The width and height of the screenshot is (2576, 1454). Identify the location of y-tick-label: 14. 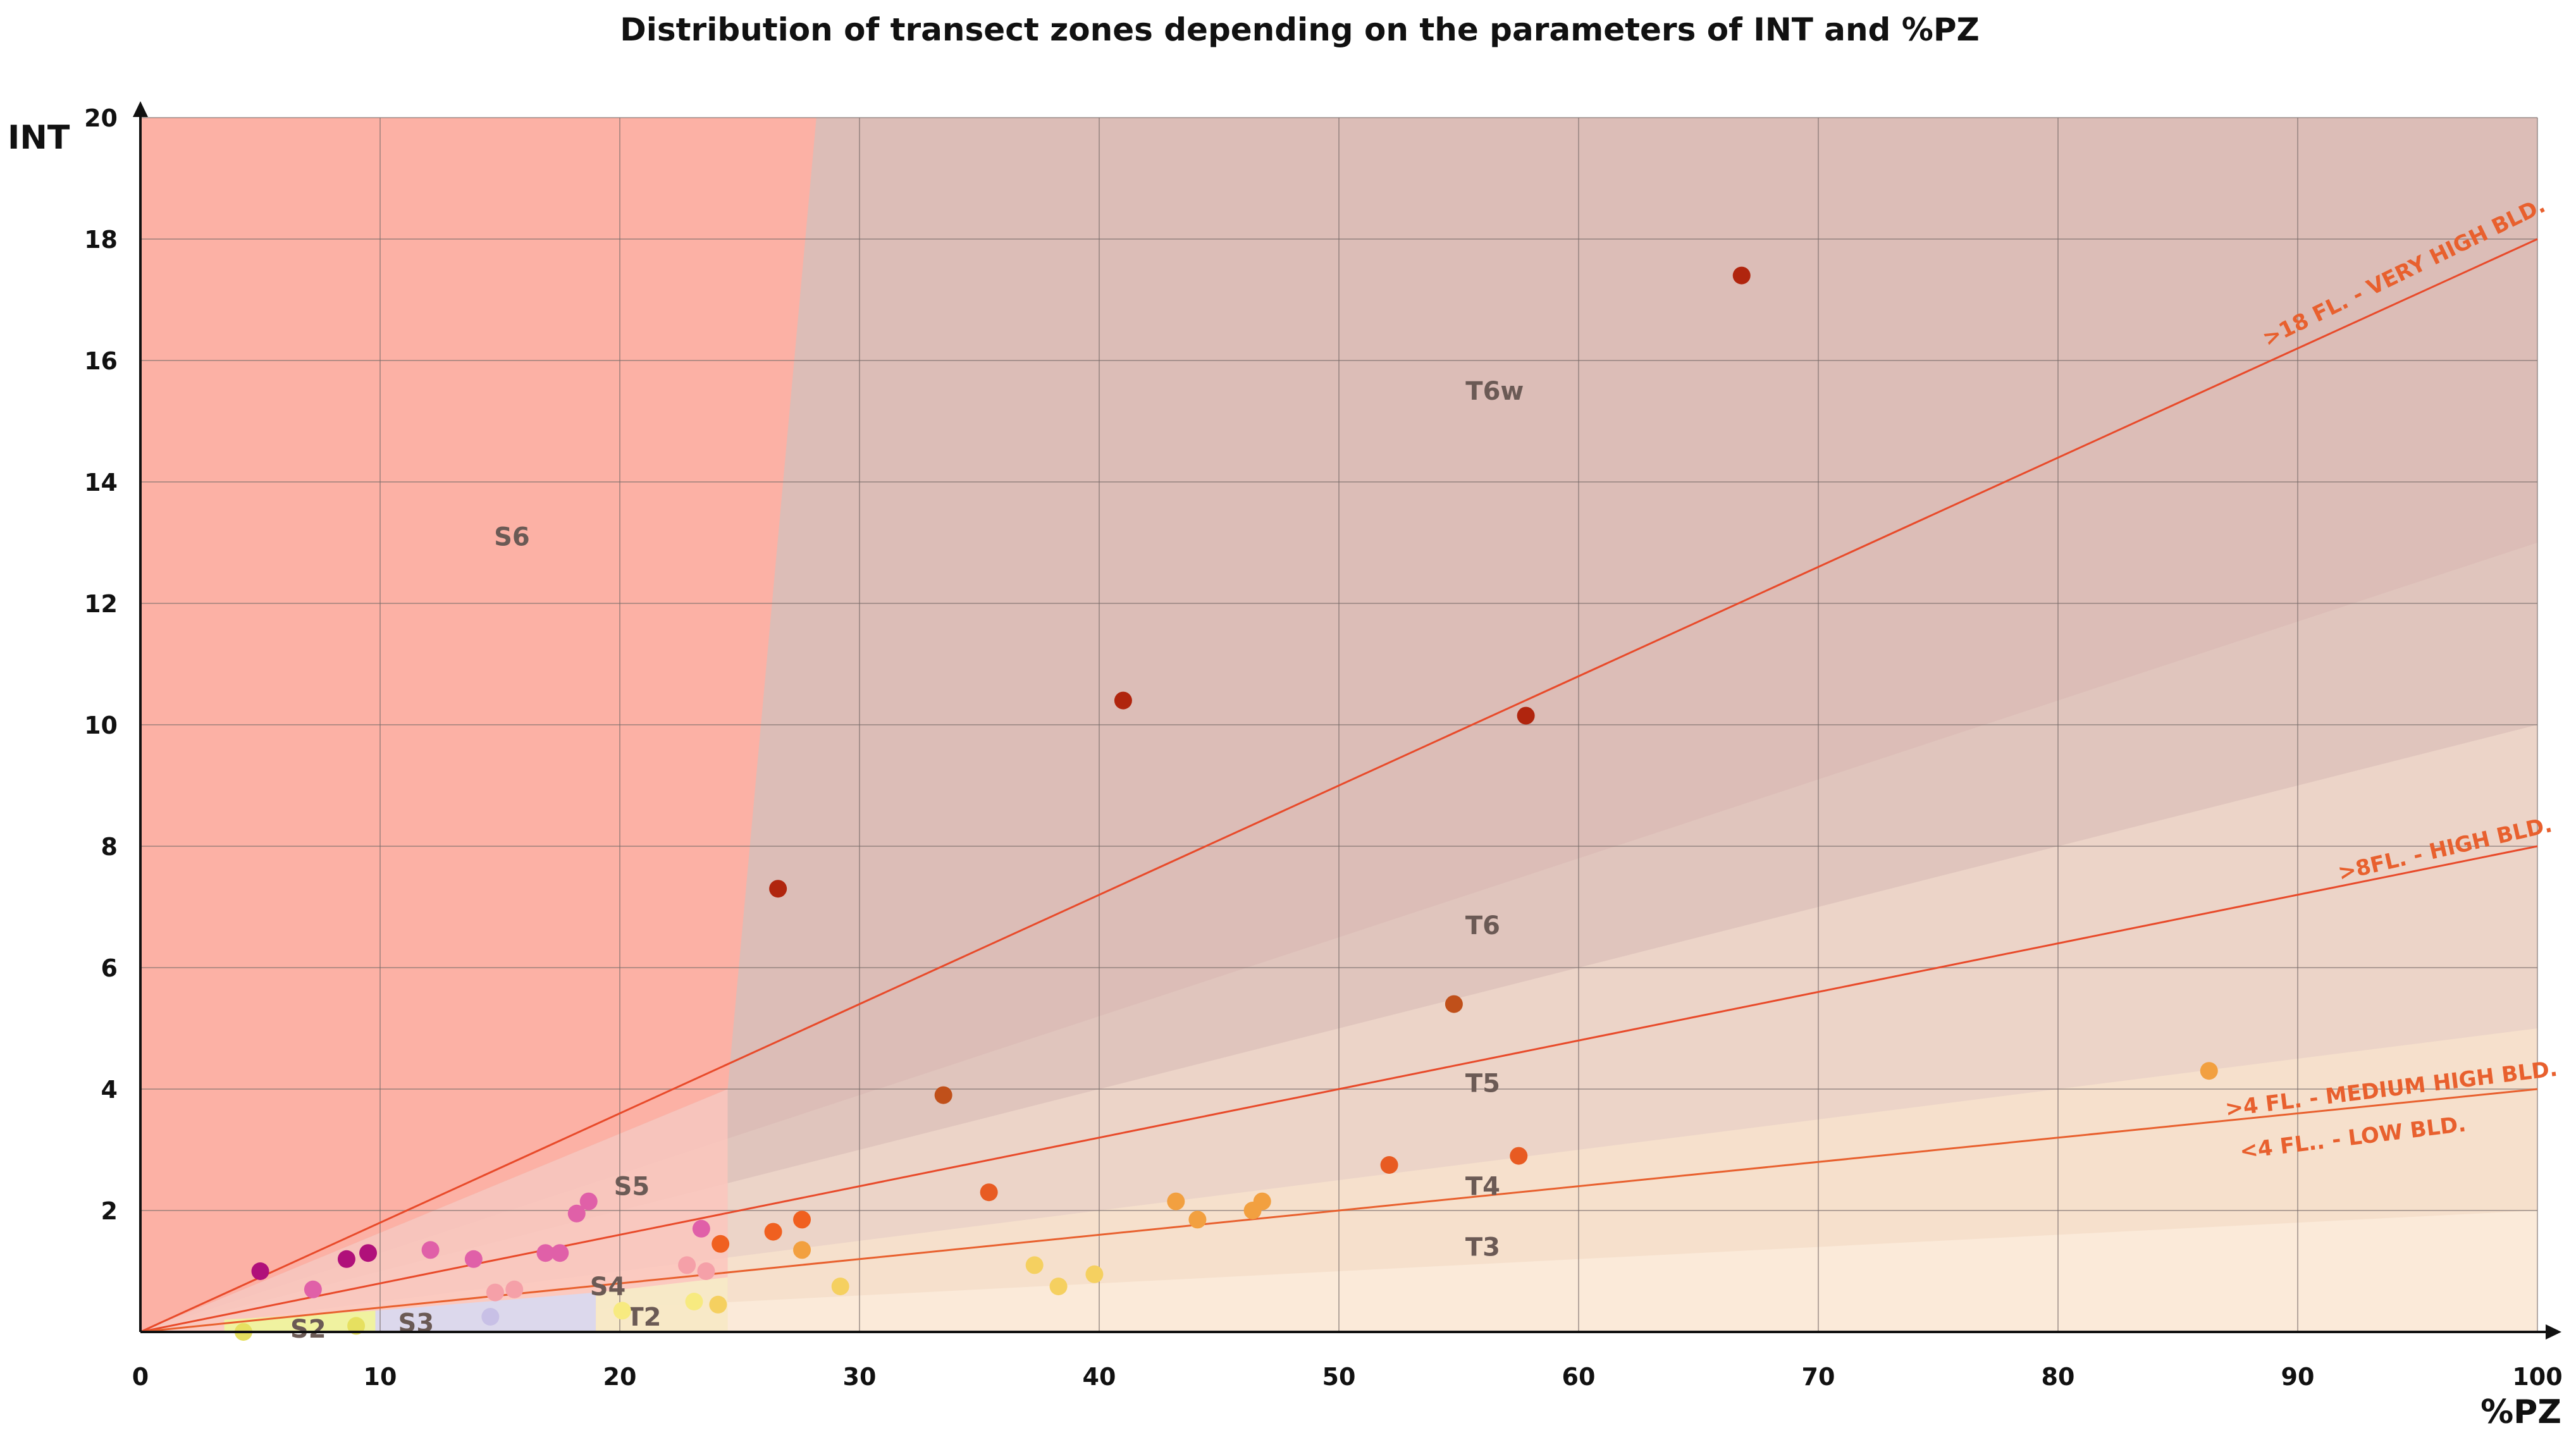
(101, 482).